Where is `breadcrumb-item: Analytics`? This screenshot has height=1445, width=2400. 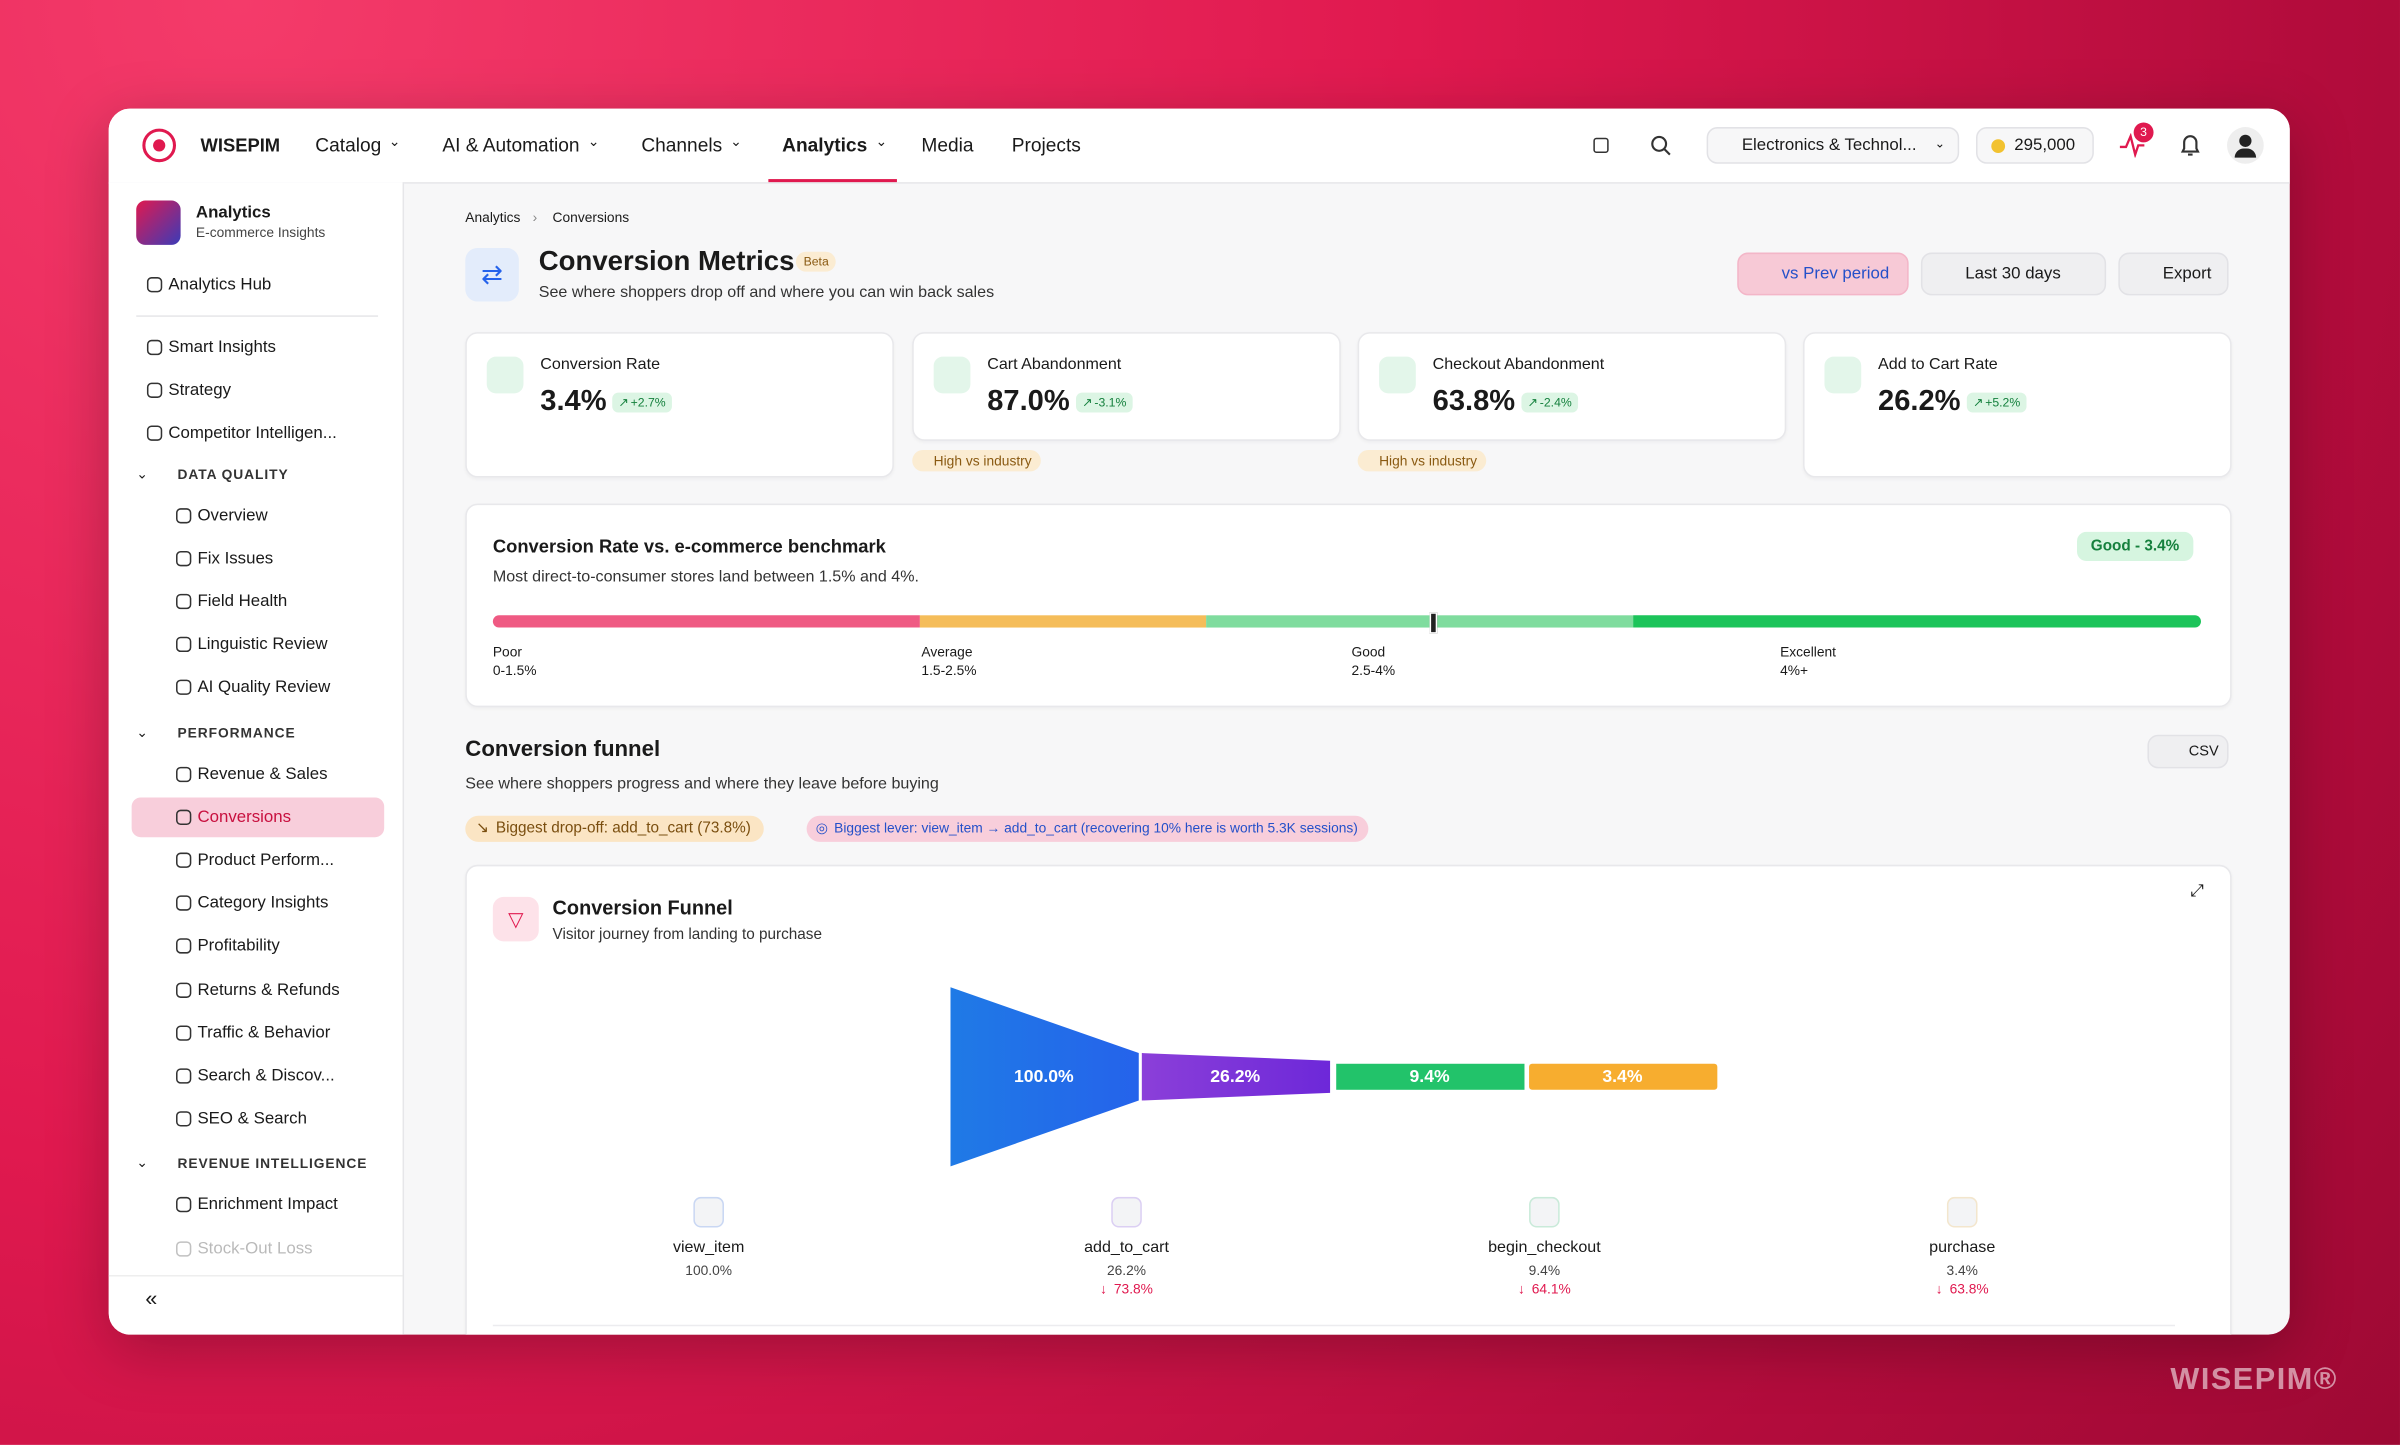 breadcrumb-item: Analytics is located at coordinates (493, 217).